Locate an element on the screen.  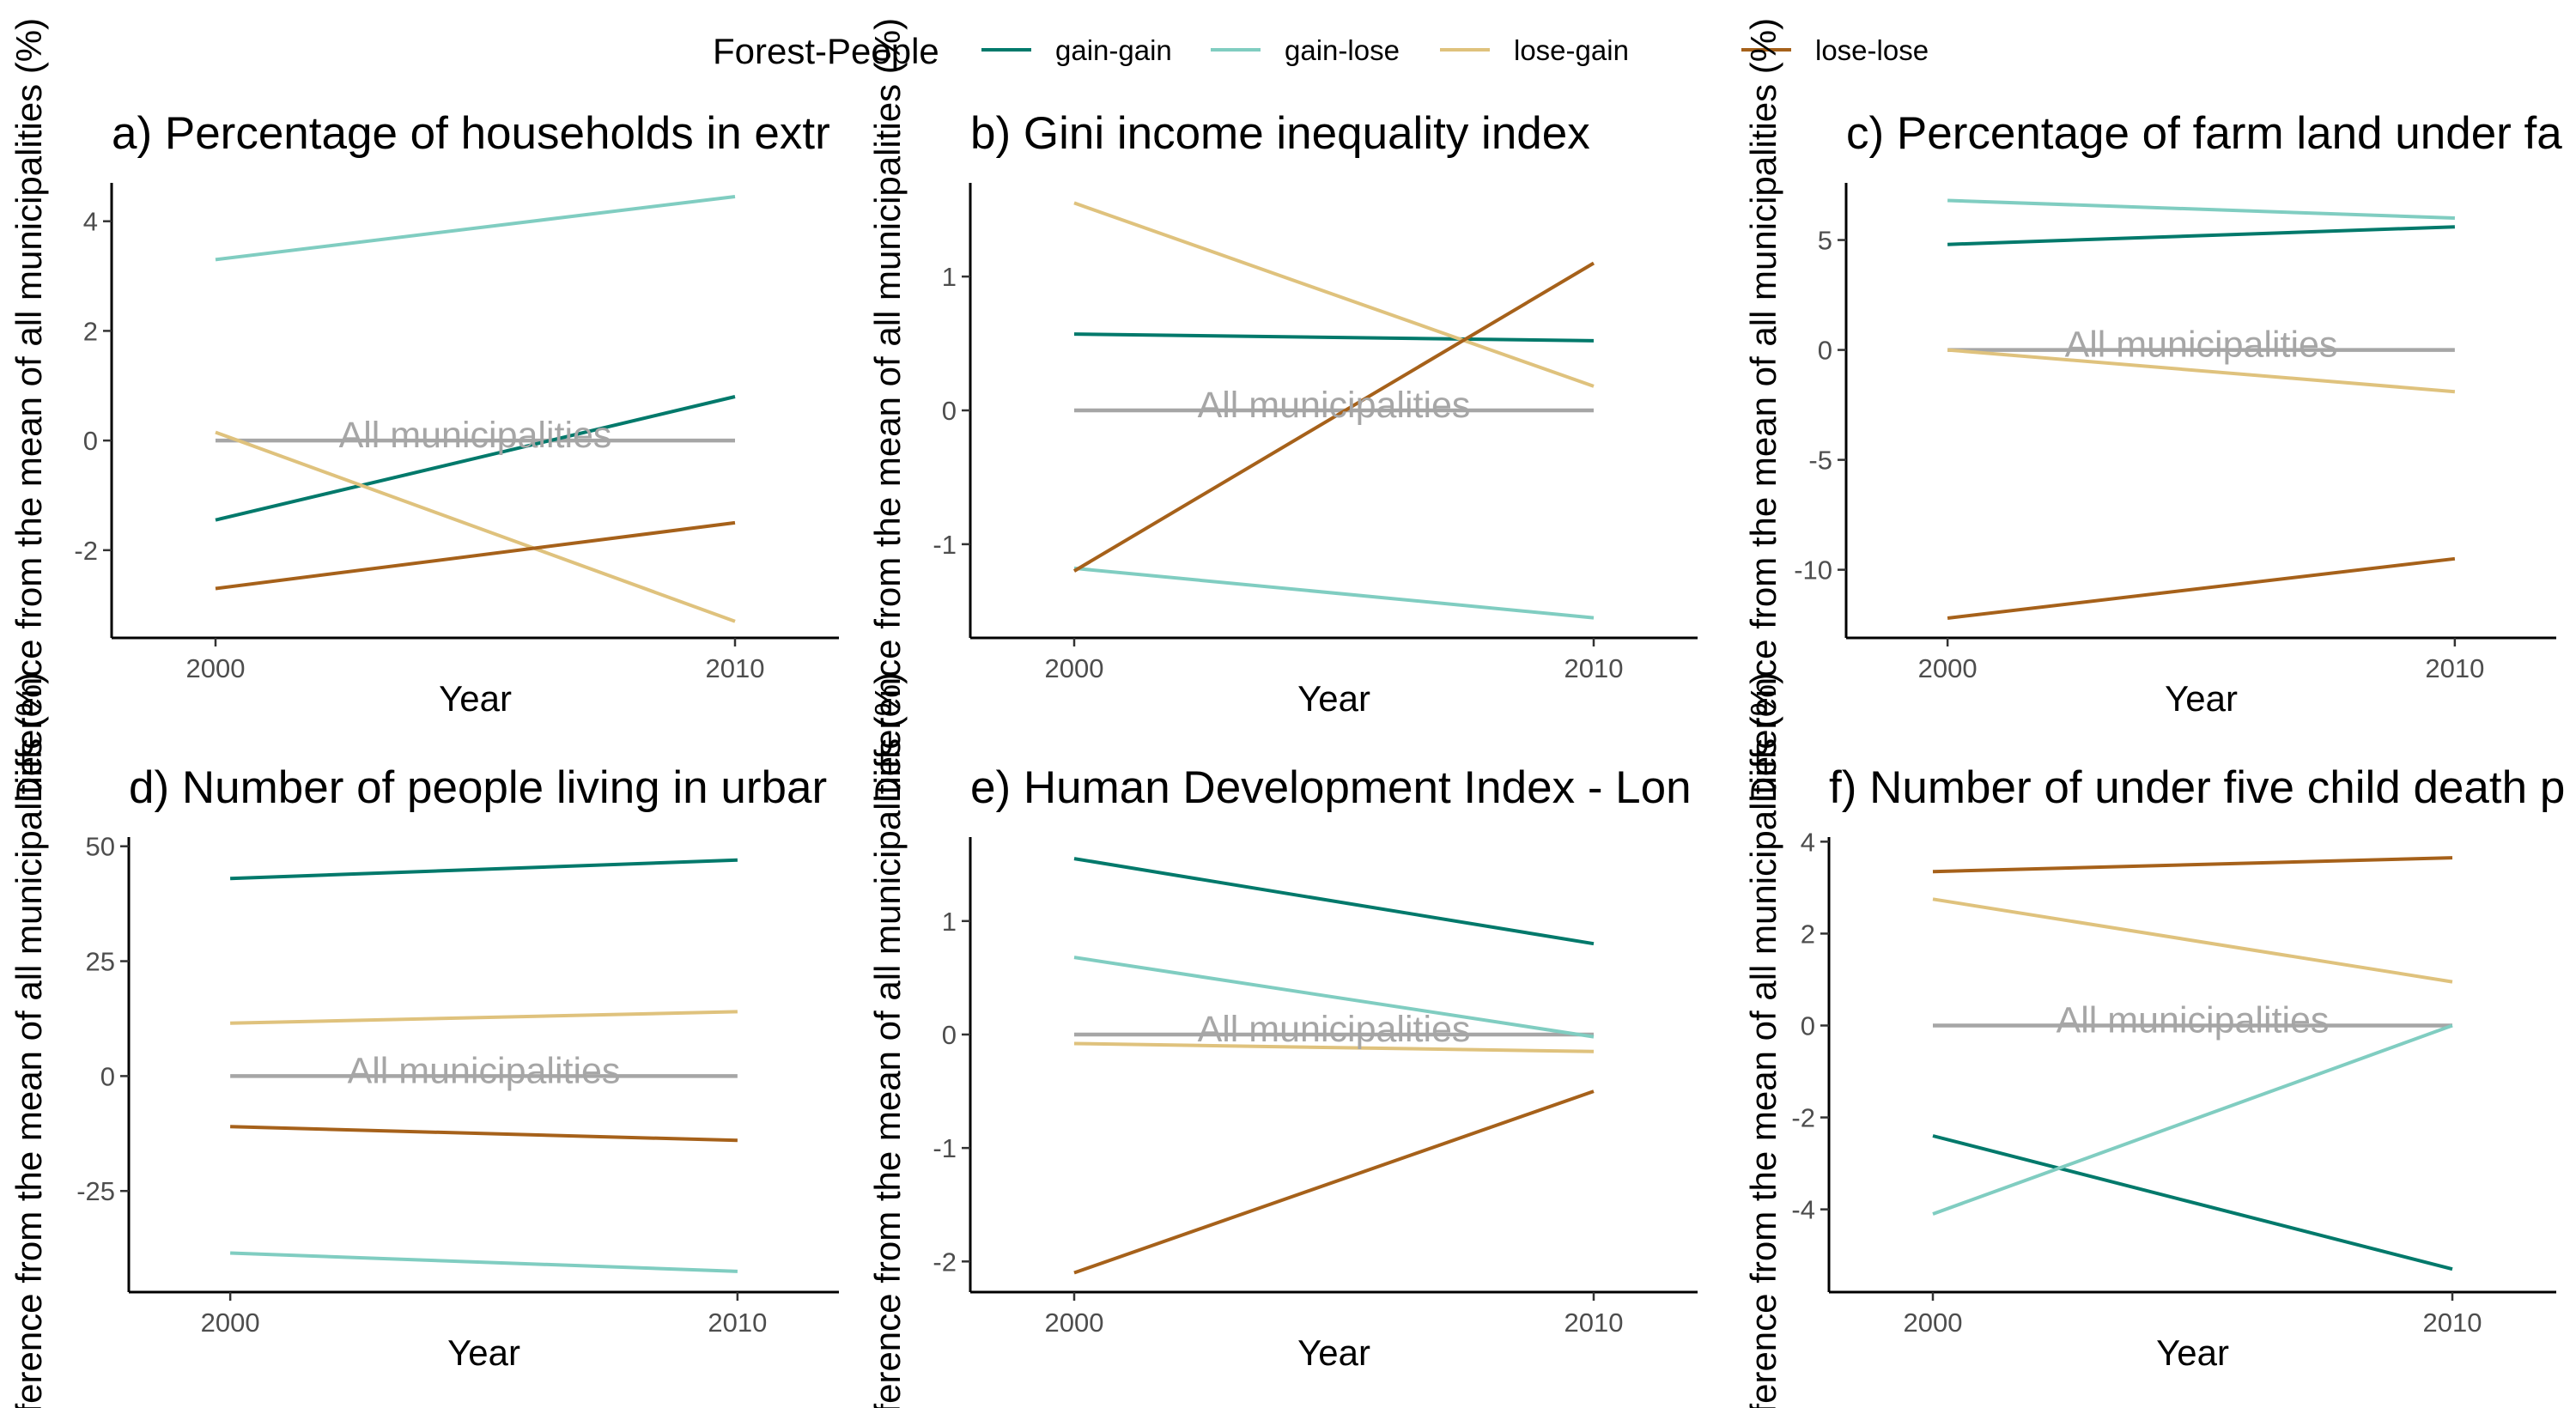
legend-label-gain-gain: gain-gain is located at coordinates (1113, 50).